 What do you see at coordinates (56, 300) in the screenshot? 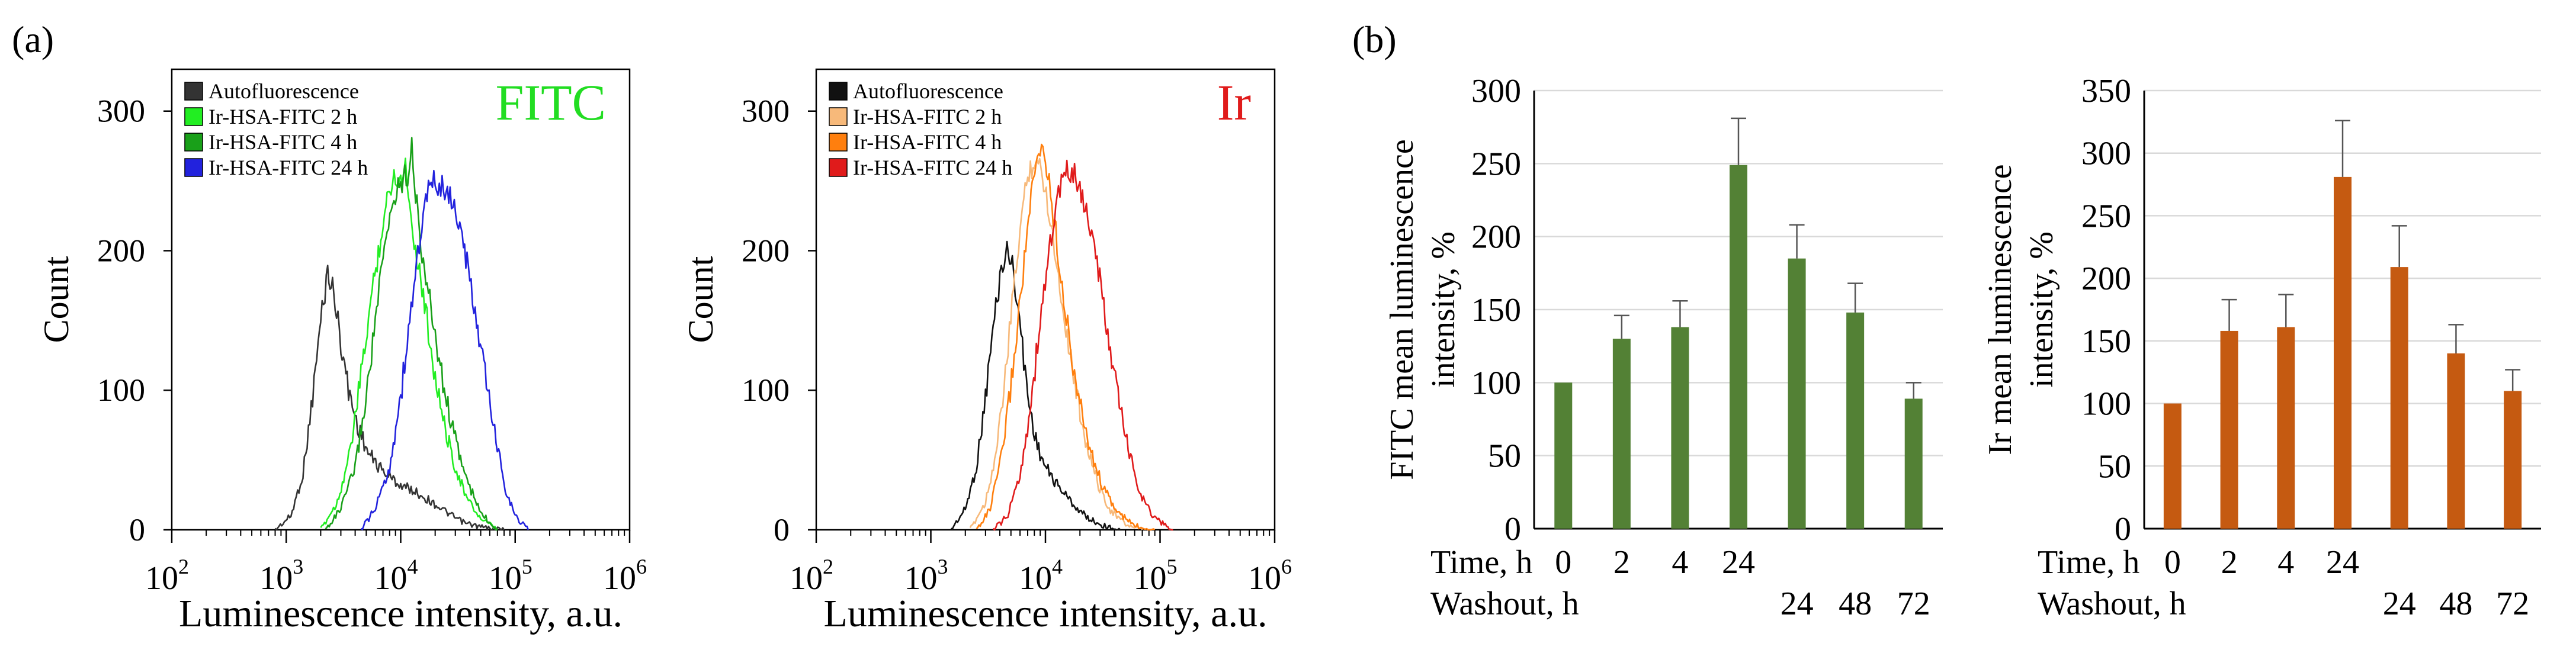
I see `y-axis-label: Count` at bounding box center [56, 300].